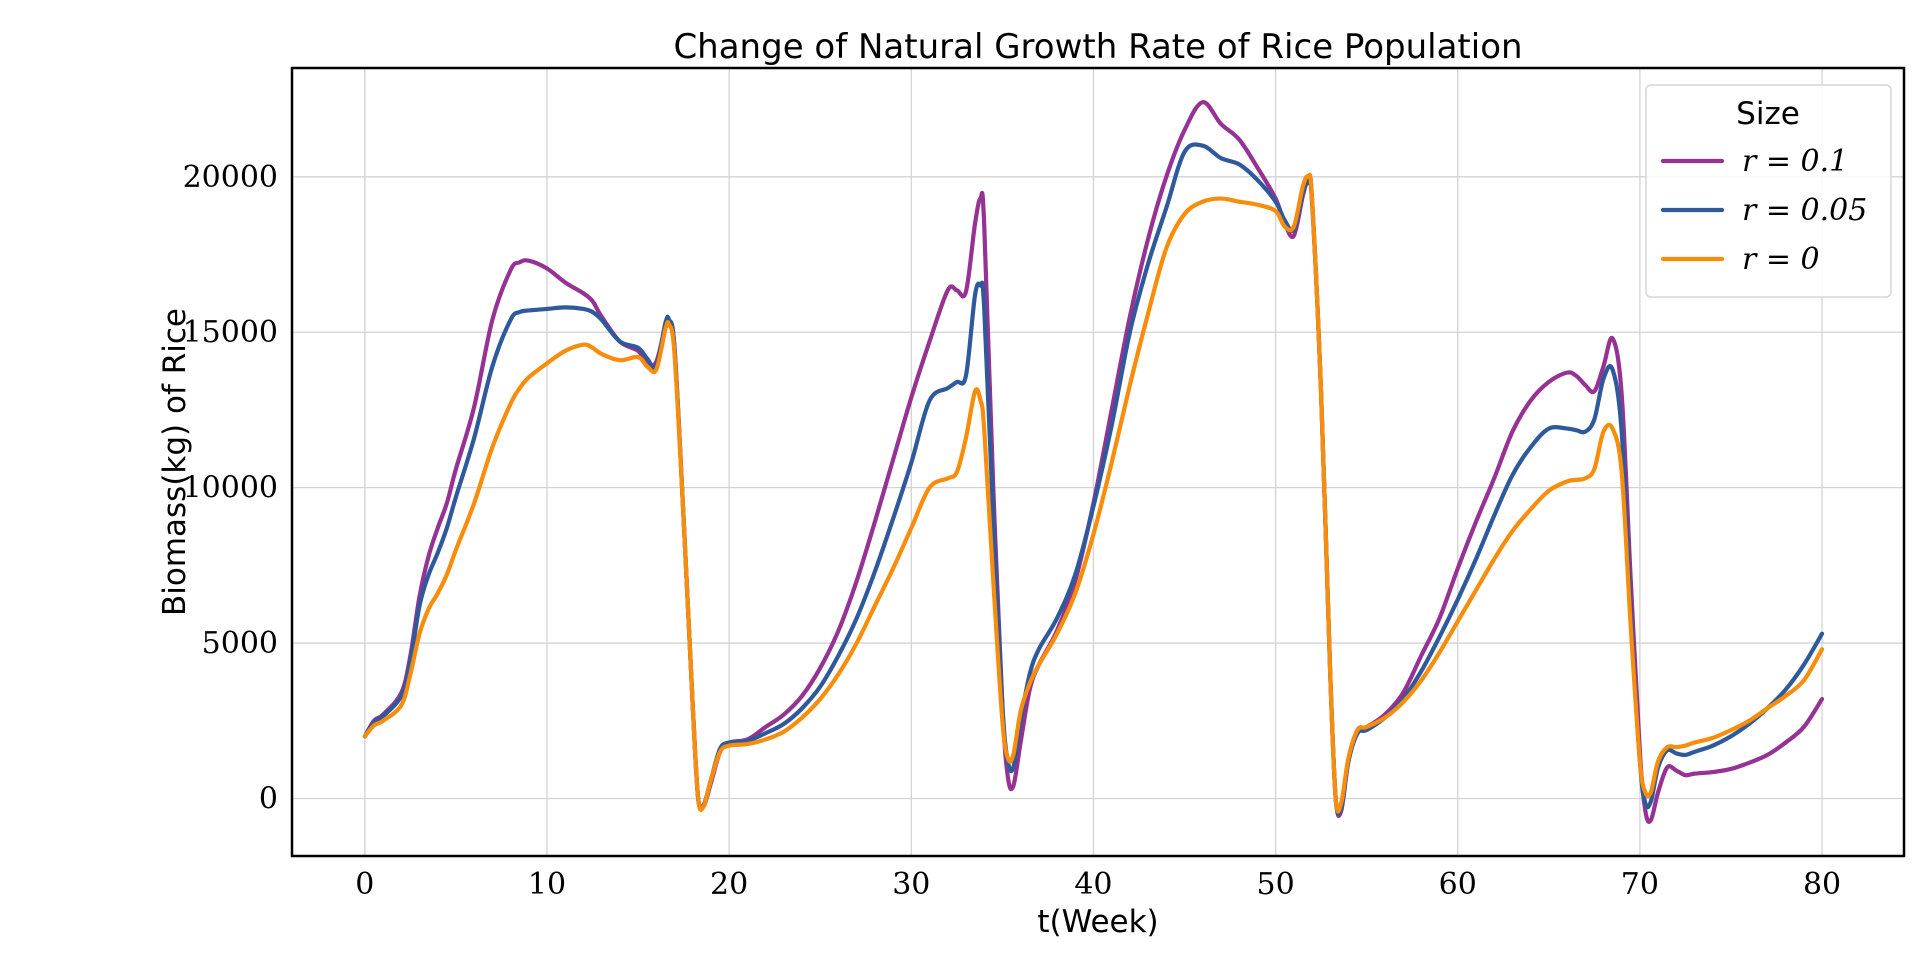  What do you see at coordinates (175, 462) in the screenshot?
I see `y-axis-label: Biomass(kg) of Rice` at bounding box center [175, 462].